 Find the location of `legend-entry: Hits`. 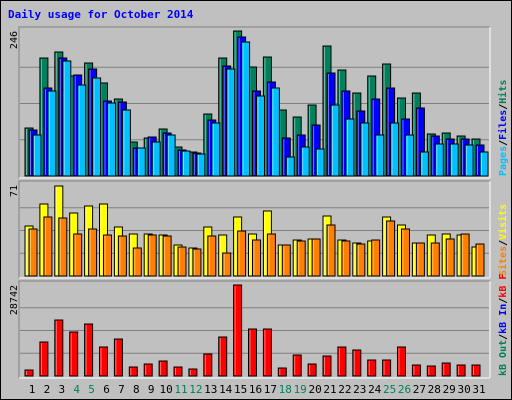

legend-entry: Hits is located at coordinates (503, 92).